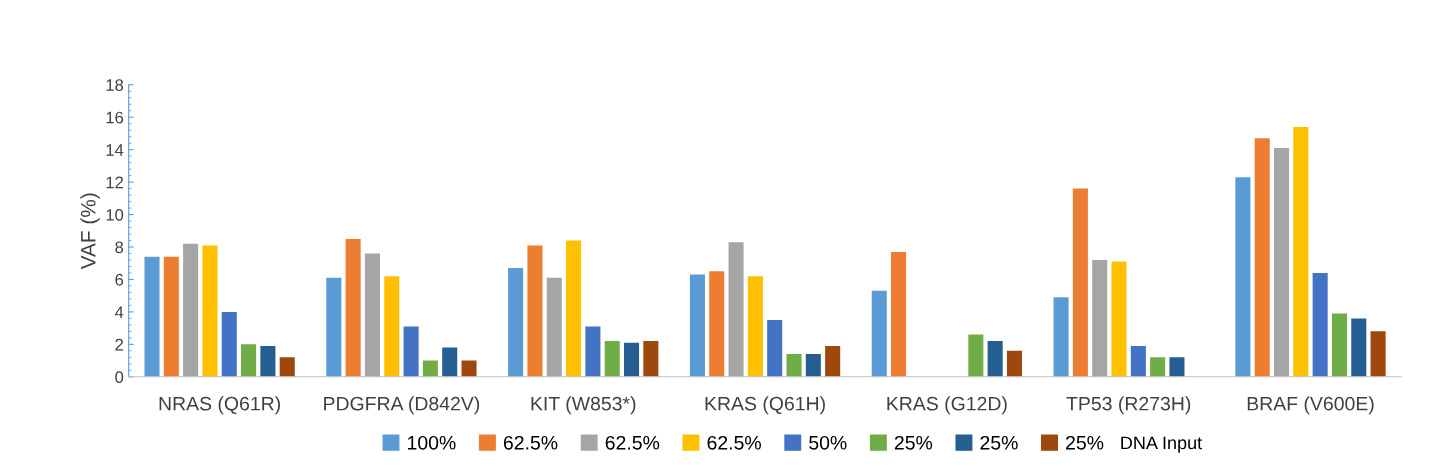 Image resolution: width=1430 pixels, height=471 pixels. What do you see at coordinates (119, 377) in the screenshot?
I see `y-tick-label: 0` at bounding box center [119, 377].